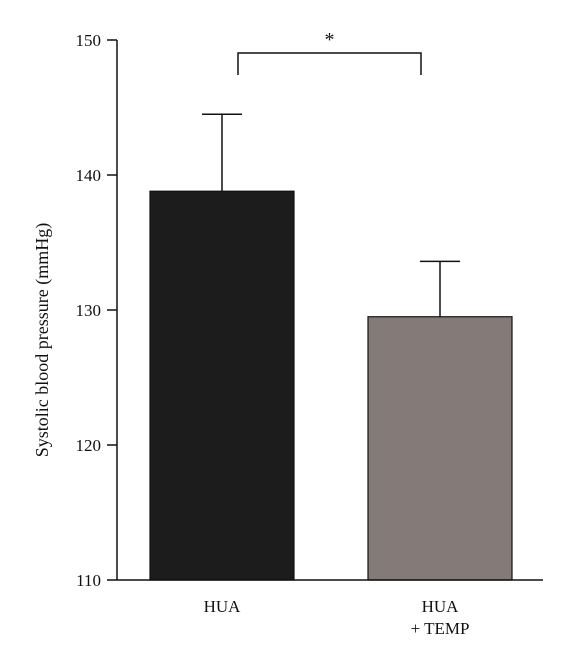 This screenshot has width=579, height=665. Describe the element at coordinates (42, 340) in the screenshot. I see `y-axis-title: Systolic blood pressure (mmHg)` at that location.